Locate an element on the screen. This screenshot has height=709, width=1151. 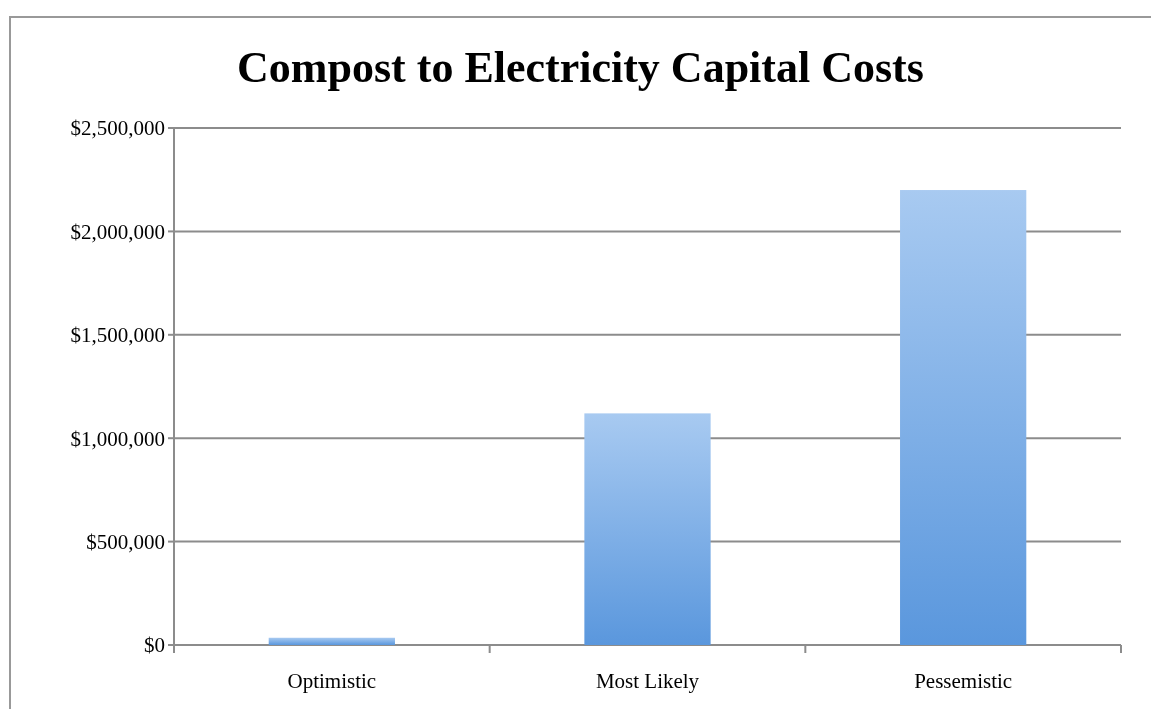
x-tick-label: Pessemistic is located at coordinates (963, 681).